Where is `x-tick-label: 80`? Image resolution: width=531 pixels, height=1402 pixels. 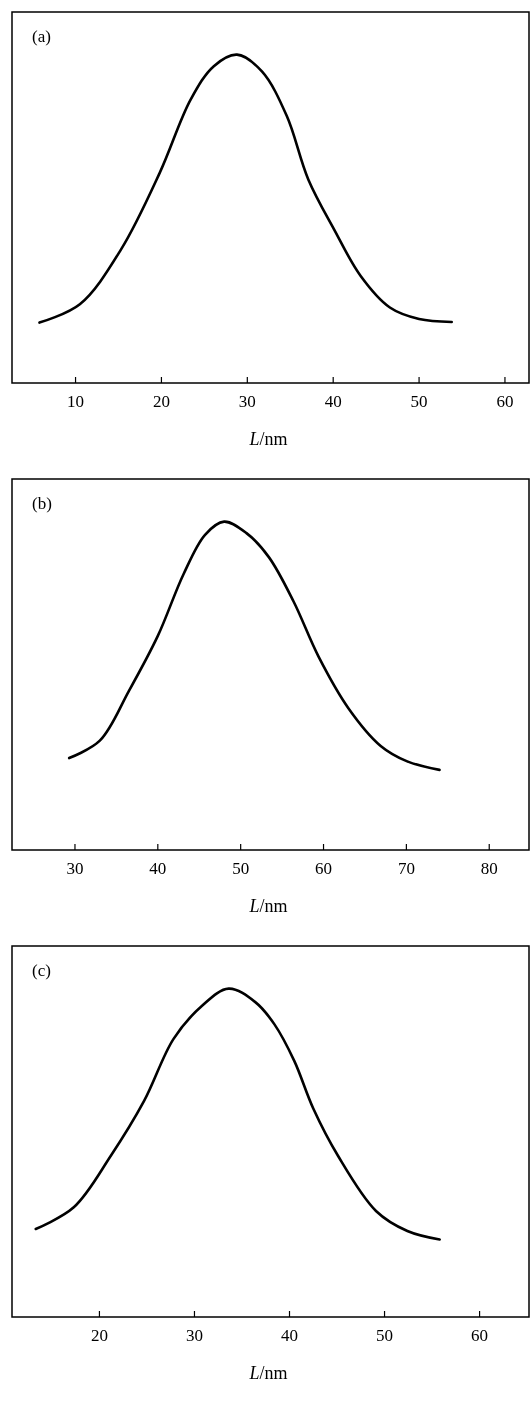 x-tick-label: 80 is located at coordinates (489, 868).